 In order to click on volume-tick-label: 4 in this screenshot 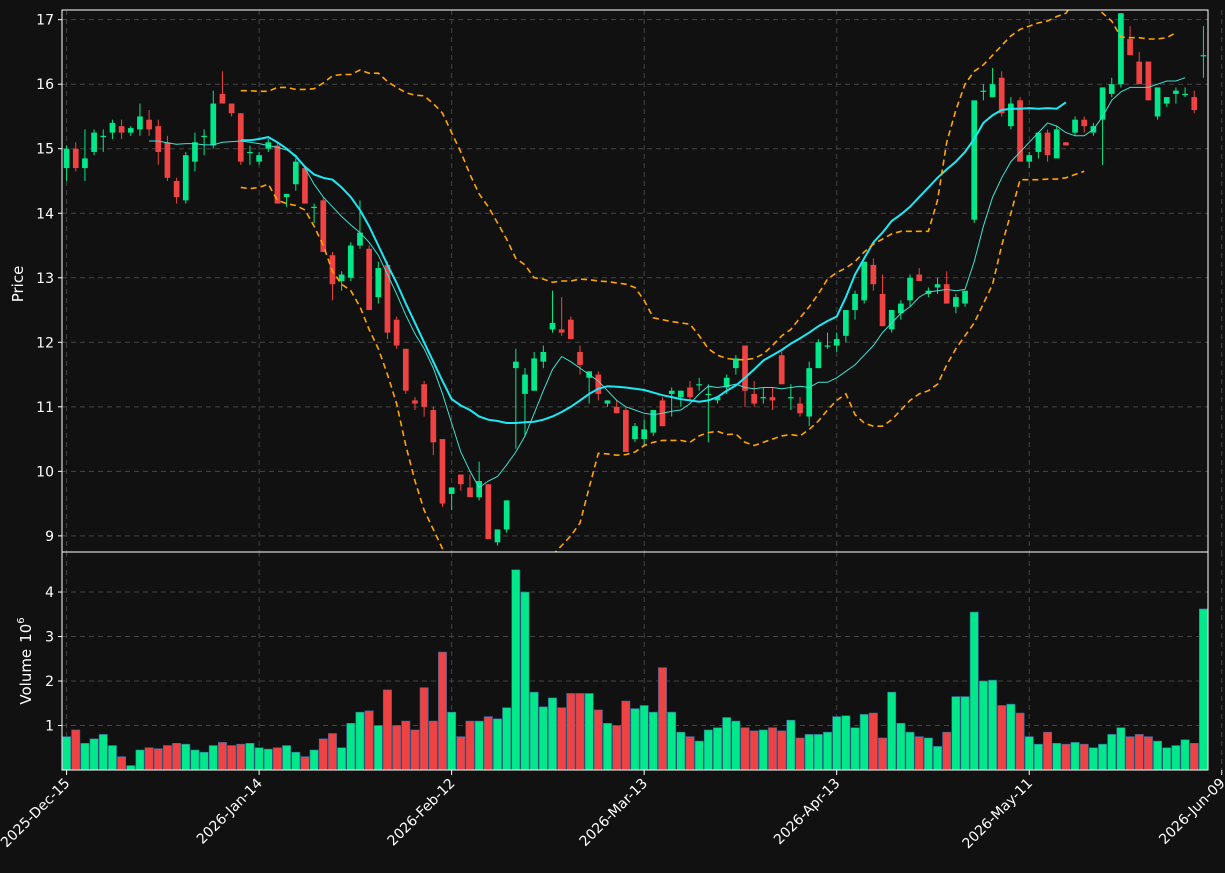, I will do `click(49, 593)`.